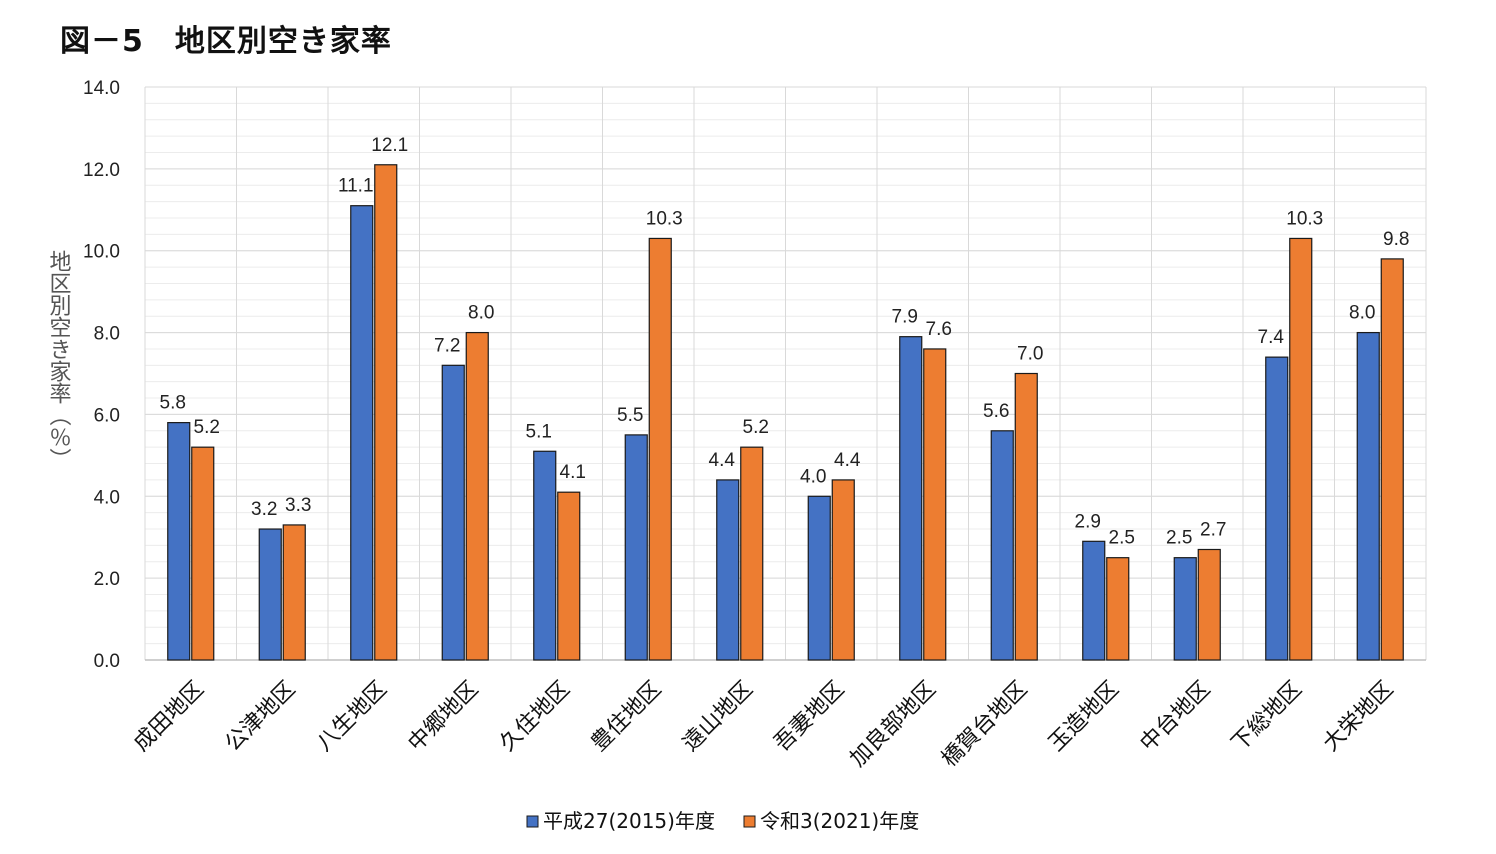 The image size is (1496, 854). Describe the element at coordinates (893, 724) in the screenshot. I see `category-label: 加良部地区` at that location.